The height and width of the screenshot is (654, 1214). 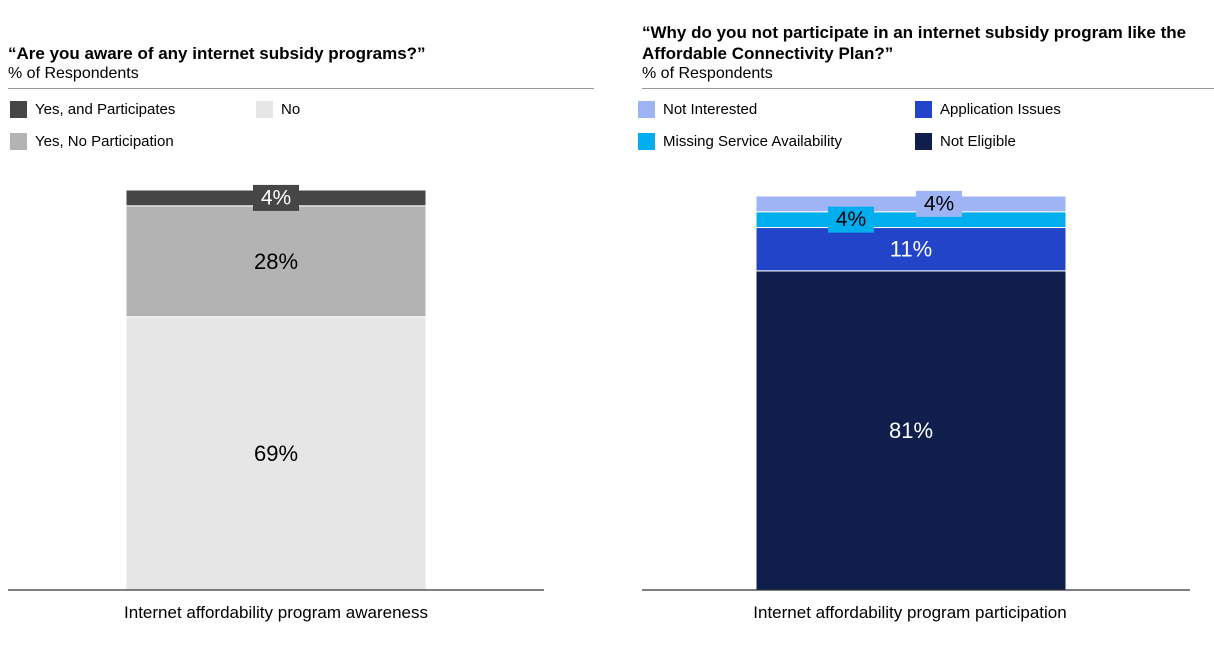 I want to click on legend-item-not-interested: Not Interested, so click(x=697, y=109).